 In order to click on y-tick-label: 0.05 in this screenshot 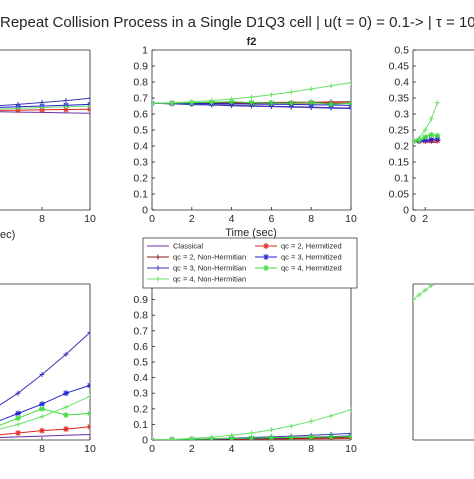, I will do `click(399, 195)`.